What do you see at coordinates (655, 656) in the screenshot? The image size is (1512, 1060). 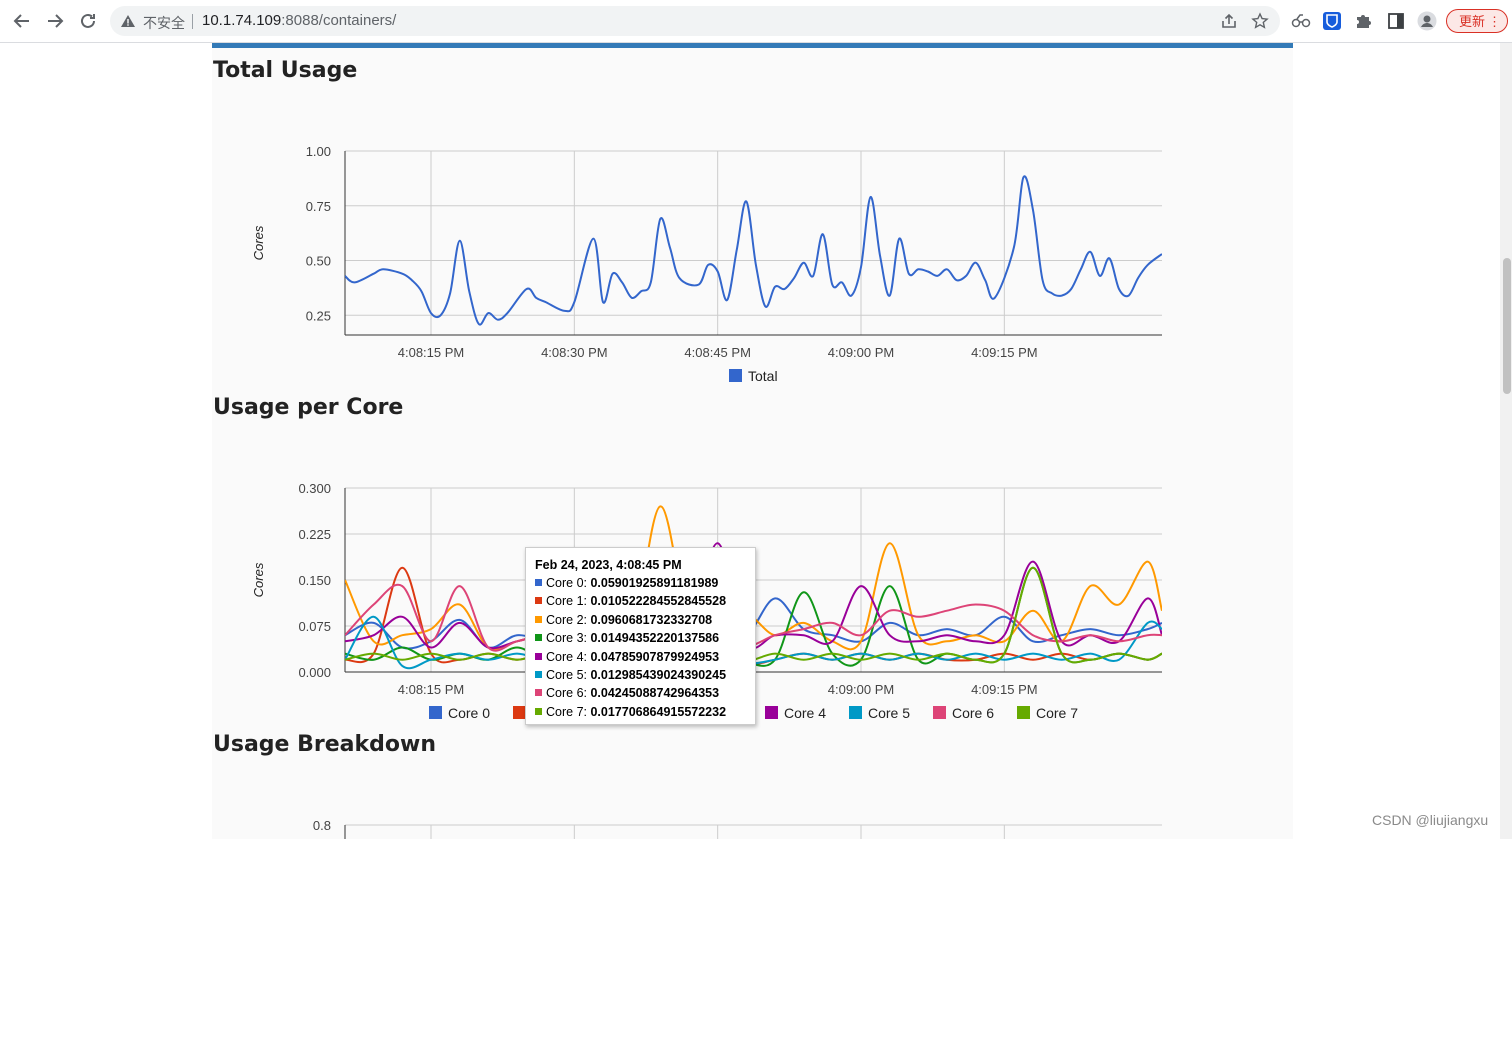 I see `tooltip-value: 0.04785907879924953` at bounding box center [655, 656].